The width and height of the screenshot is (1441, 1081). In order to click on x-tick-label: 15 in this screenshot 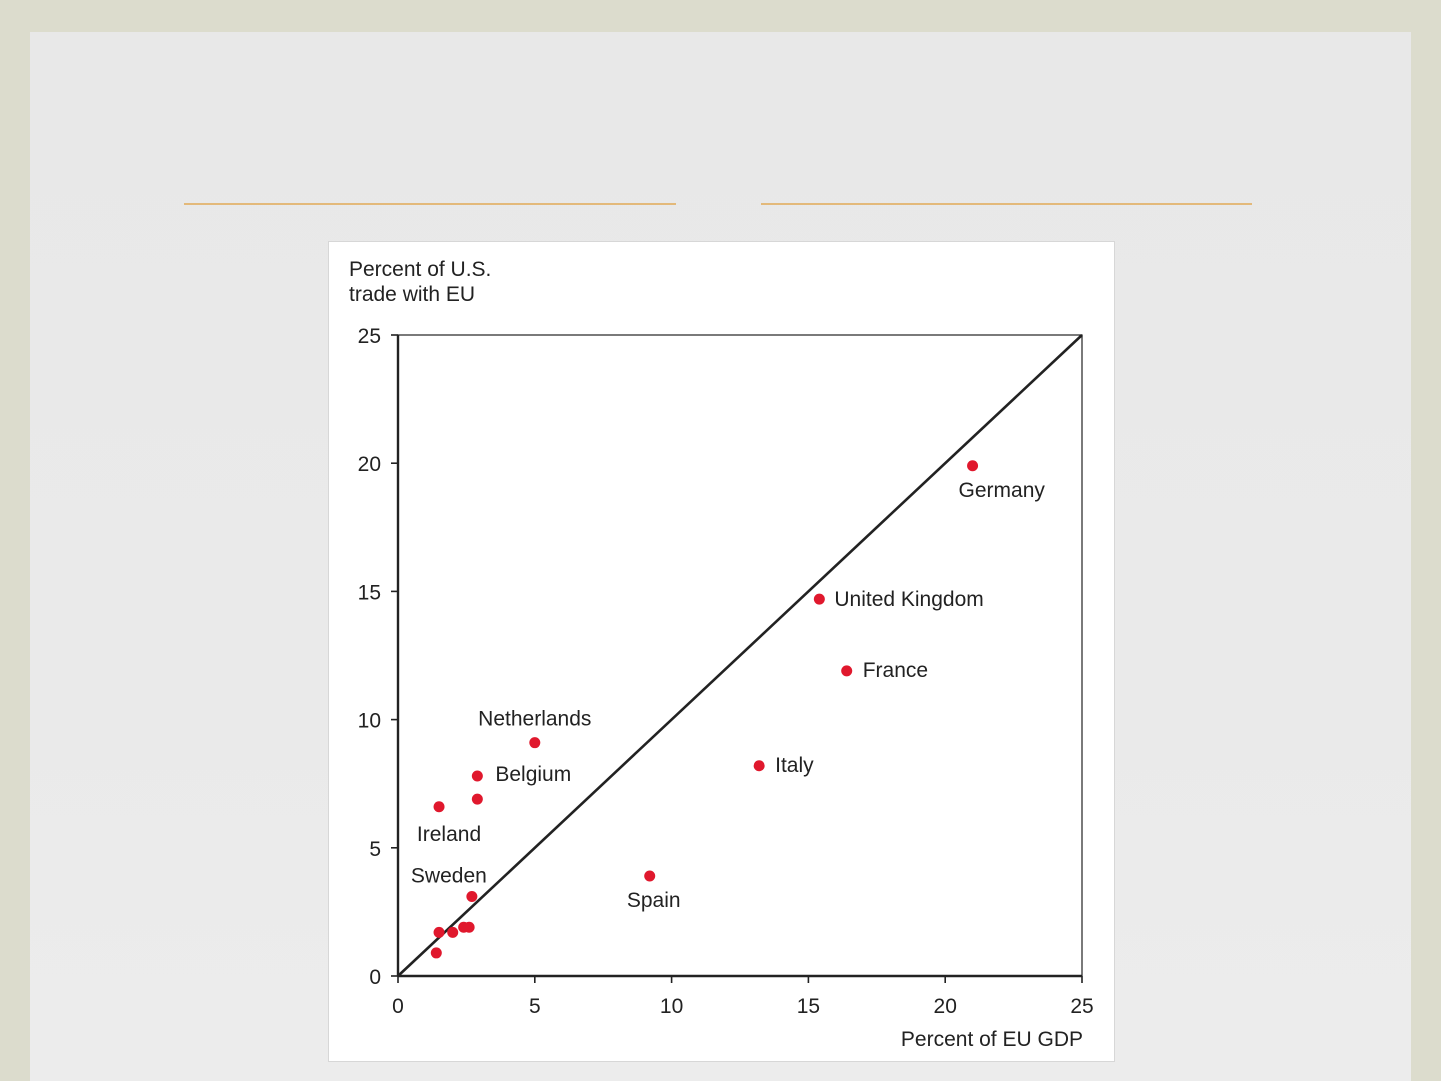, I will do `click(808, 1006)`.